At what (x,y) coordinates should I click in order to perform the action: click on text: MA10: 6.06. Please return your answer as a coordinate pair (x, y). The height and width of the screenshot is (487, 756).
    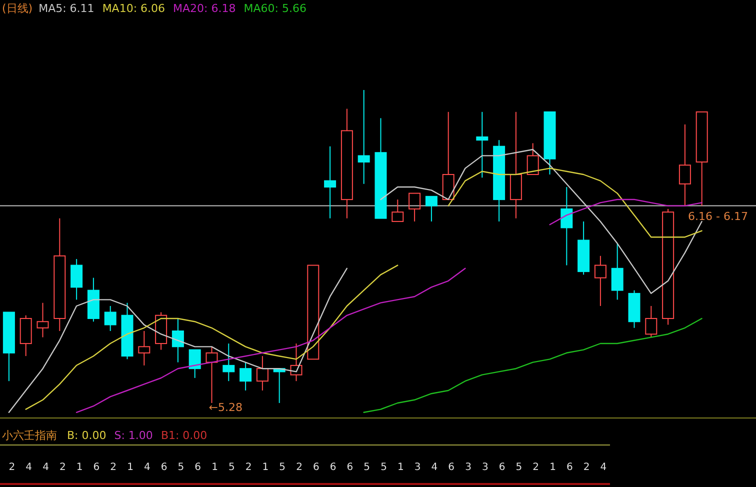
    Looking at the image, I should click on (134, 8).